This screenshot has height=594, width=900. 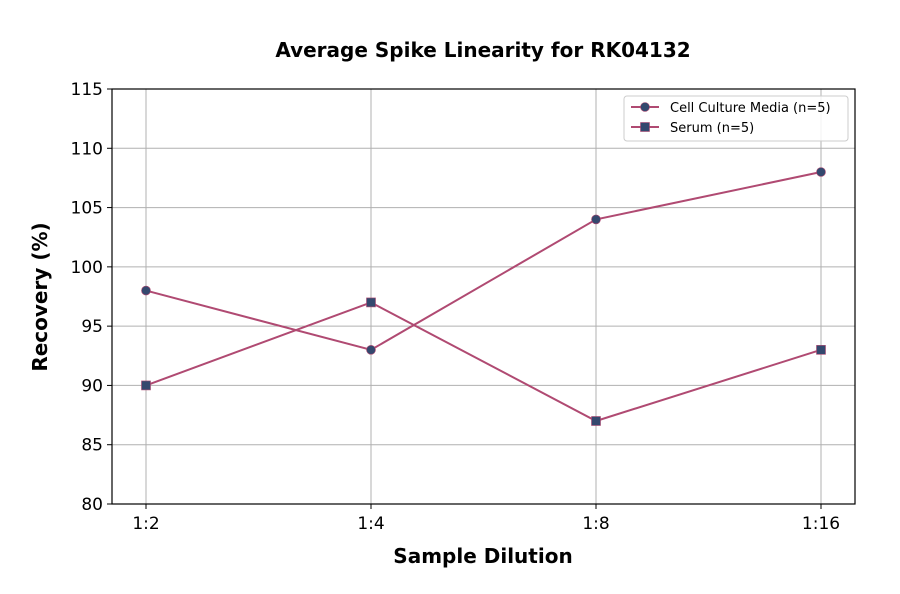 I want to click on x-axis-label: Sample Dilution, so click(x=482, y=556).